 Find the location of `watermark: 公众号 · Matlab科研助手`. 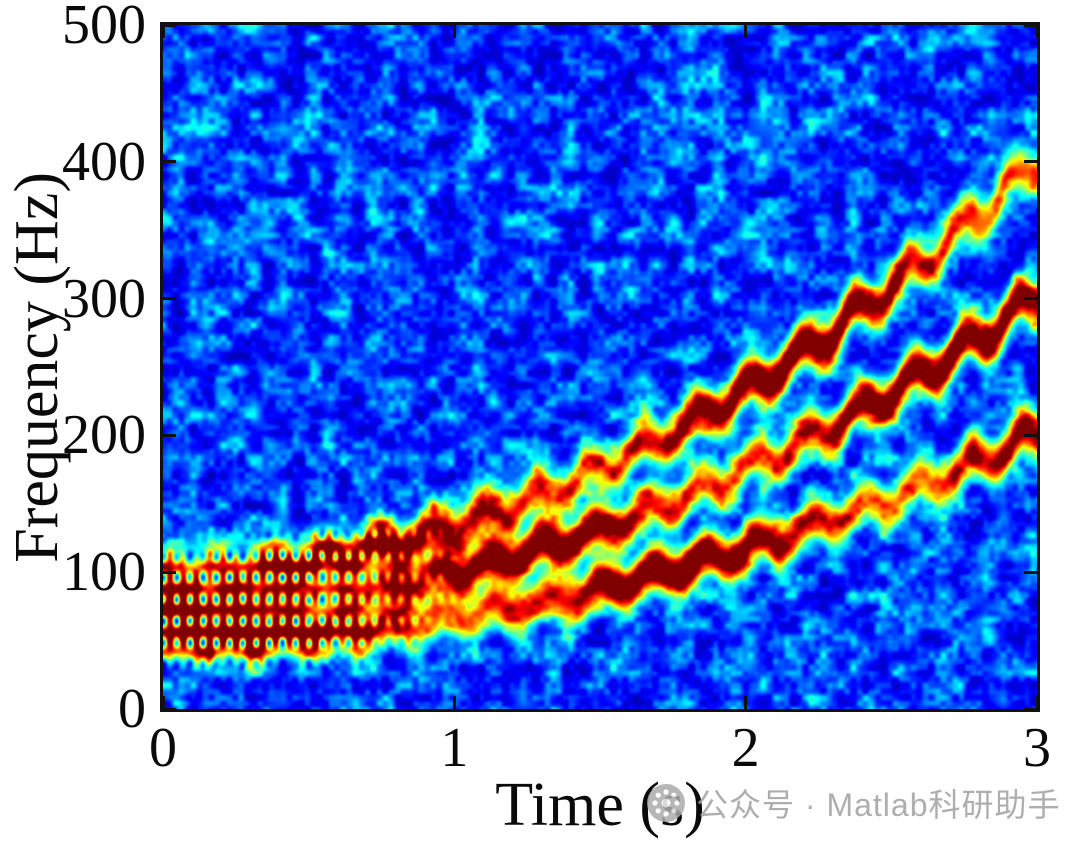

watermark: 公众号 · Matlab科研助手 is located at coordinates (853, 803).